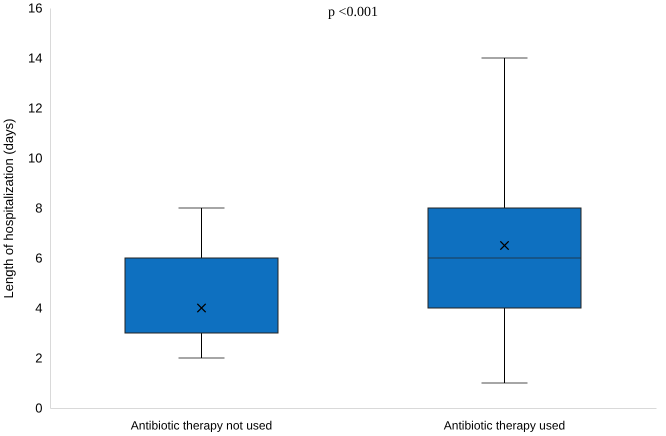 Image resolution: width=666 pixels, height=436 pixels. Describe the element at coordinates (38, 258) in the screenshot. I see `y-tick-label: 6` at that location.